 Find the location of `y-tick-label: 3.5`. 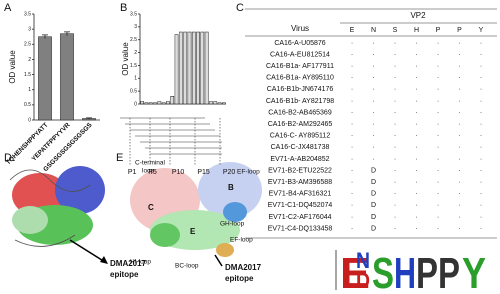

y-tick-label: 3.5 is located at coordinates (27, 14).